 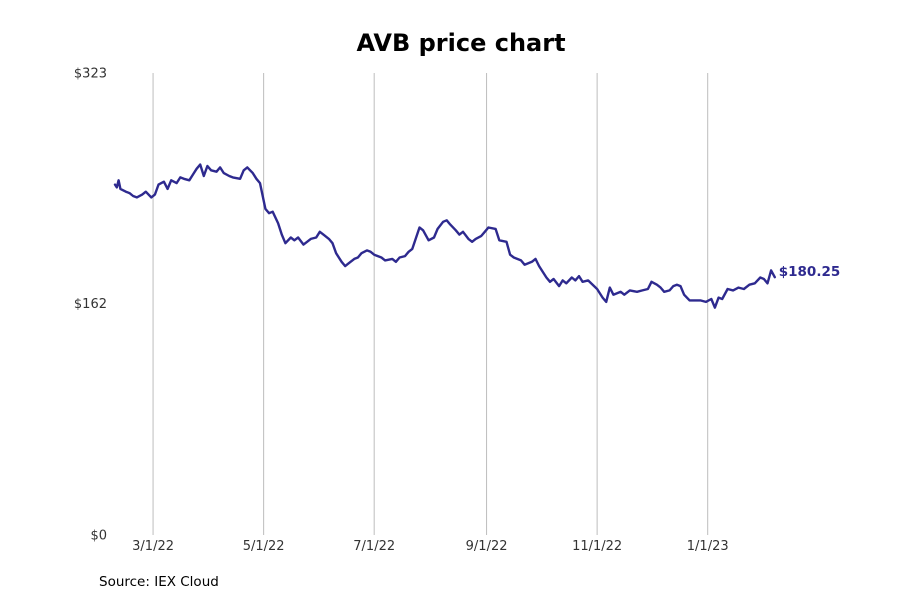 I want to click on x-axis-ticks: 3/1/22 5/1/22 7/1/22 9/1/22 11/1/22 1/1/23, so click(x=430, y=546).